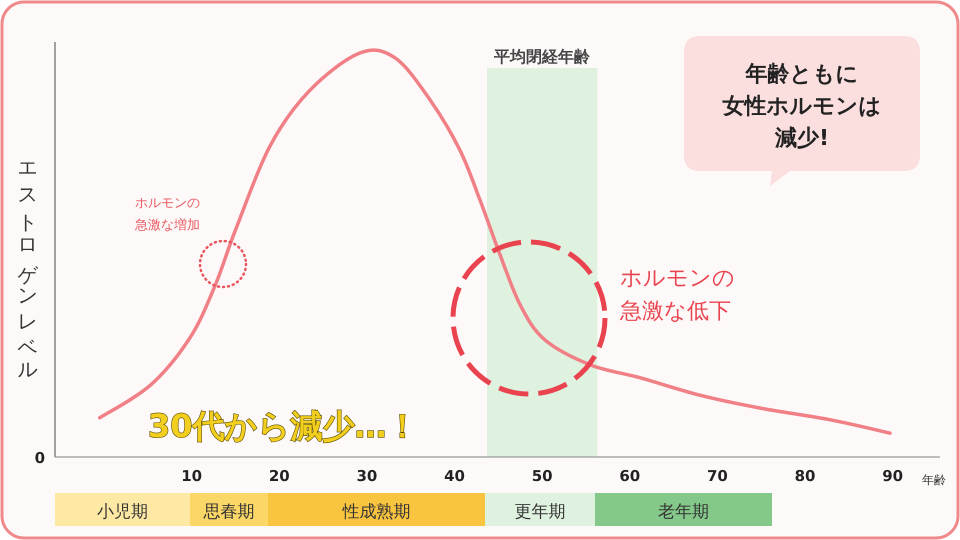 This screenshot has width=960, height=540. I want to click on x-tick-label: 10, so click(191, 476).